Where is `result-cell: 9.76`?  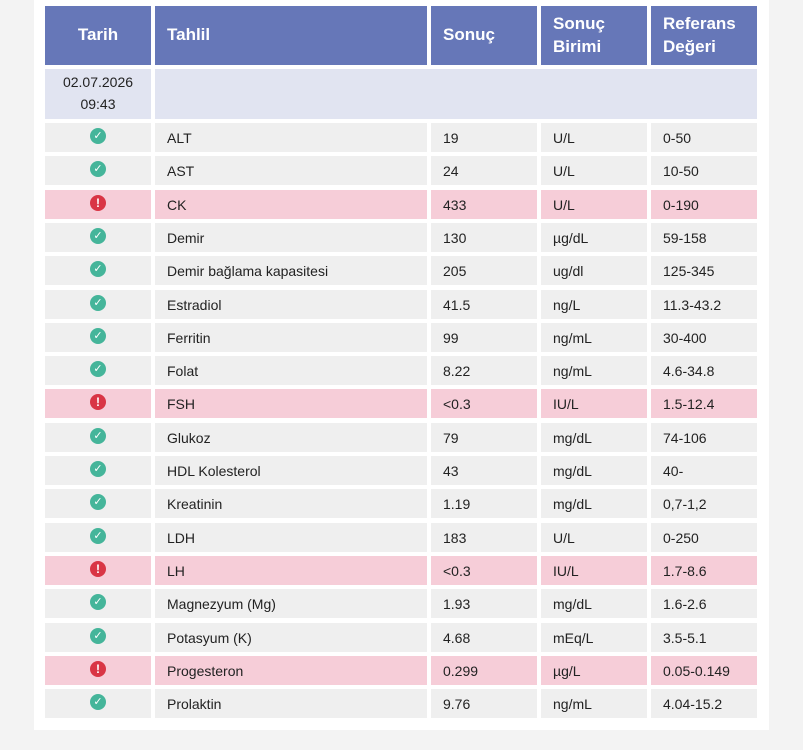 result-cell: 9.76 is located at coordinates (484, 703).